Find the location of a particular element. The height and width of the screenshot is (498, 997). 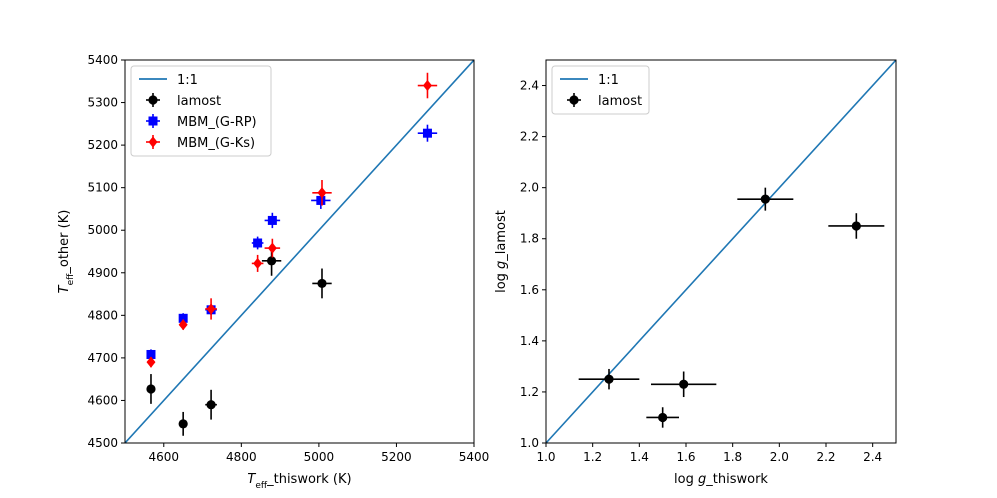

y-tick-label: 1.8 is located at coordinates (529, 239).